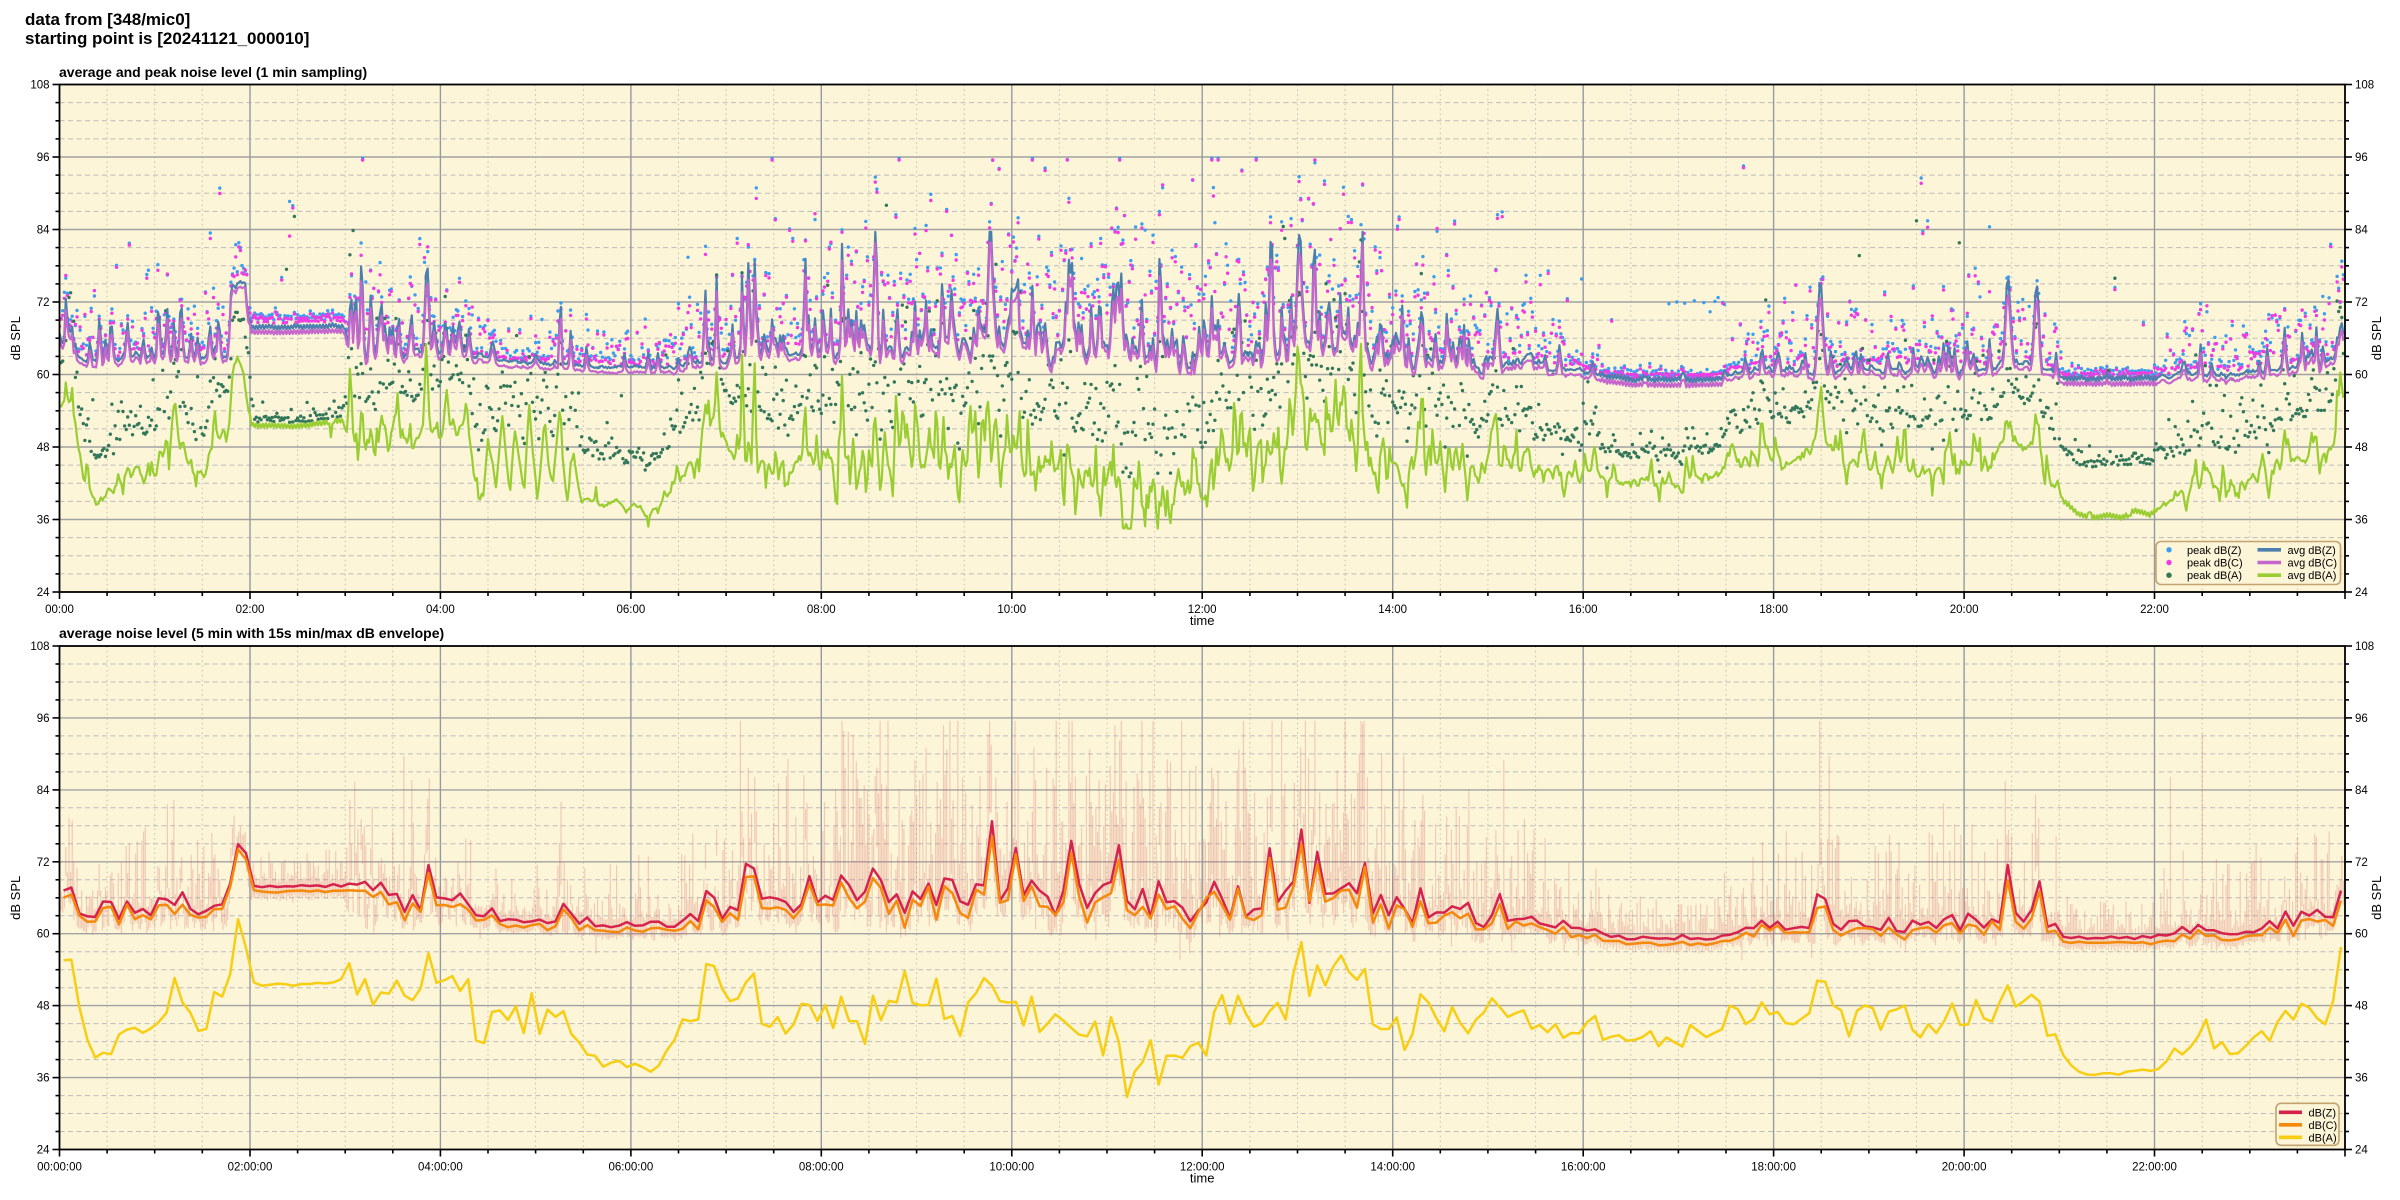  Describe the element at coordinates (59, 610) in the screenshot. I see `svg-text: 00:00` at that location.